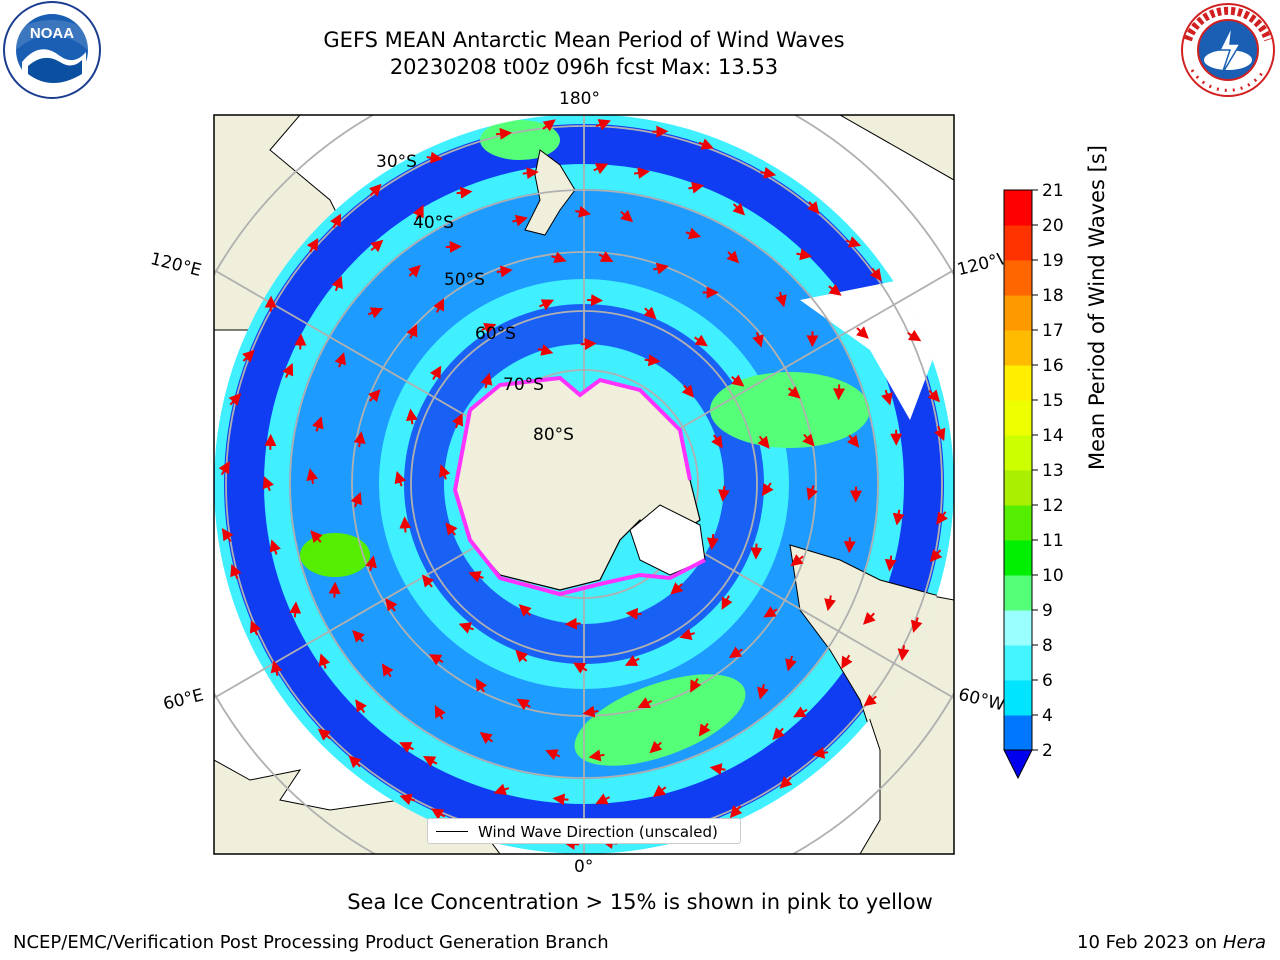  Describe the element at coordinates (1053, 261) in the screenshot. I see `colorbar-tick-label: 19` at that location.